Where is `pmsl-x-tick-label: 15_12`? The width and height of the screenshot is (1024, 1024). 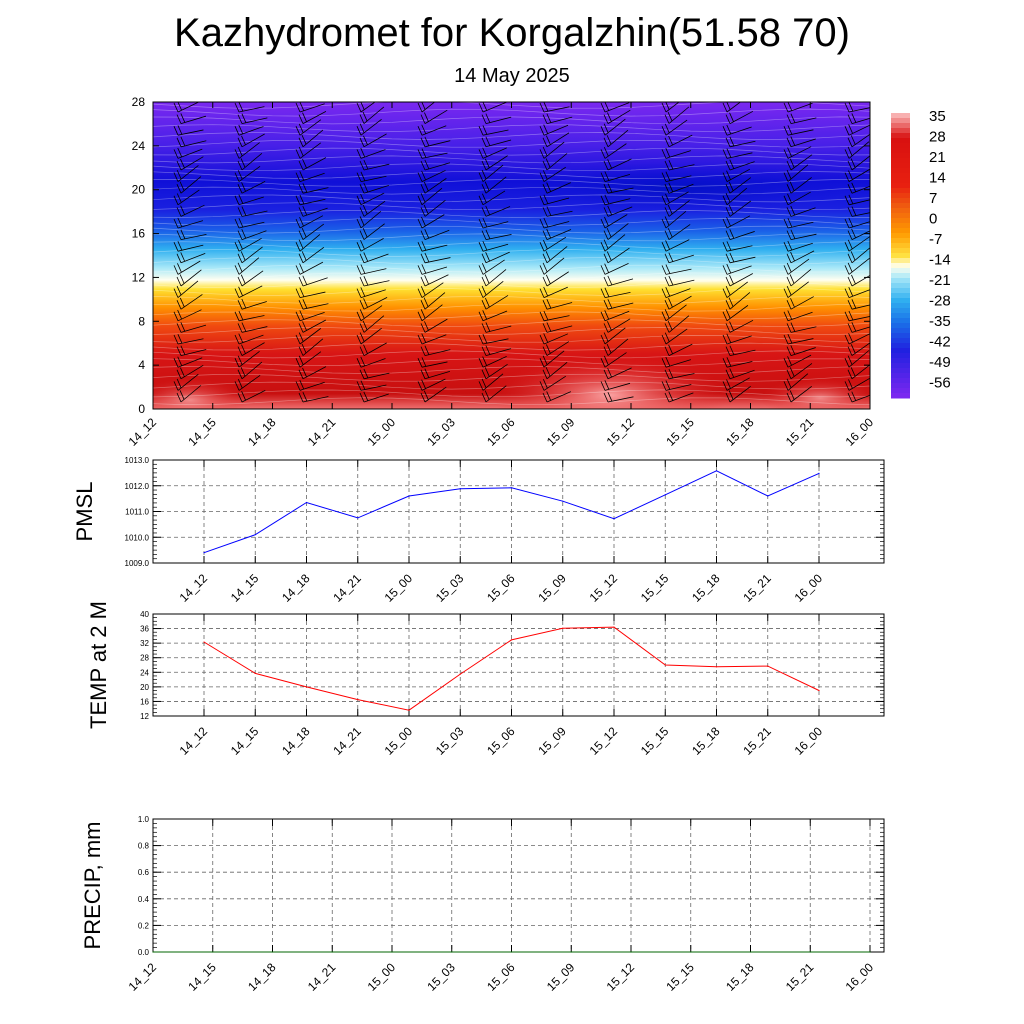
pmsl-x-tick-label: 15_12 is located at coordinates (604, 588).